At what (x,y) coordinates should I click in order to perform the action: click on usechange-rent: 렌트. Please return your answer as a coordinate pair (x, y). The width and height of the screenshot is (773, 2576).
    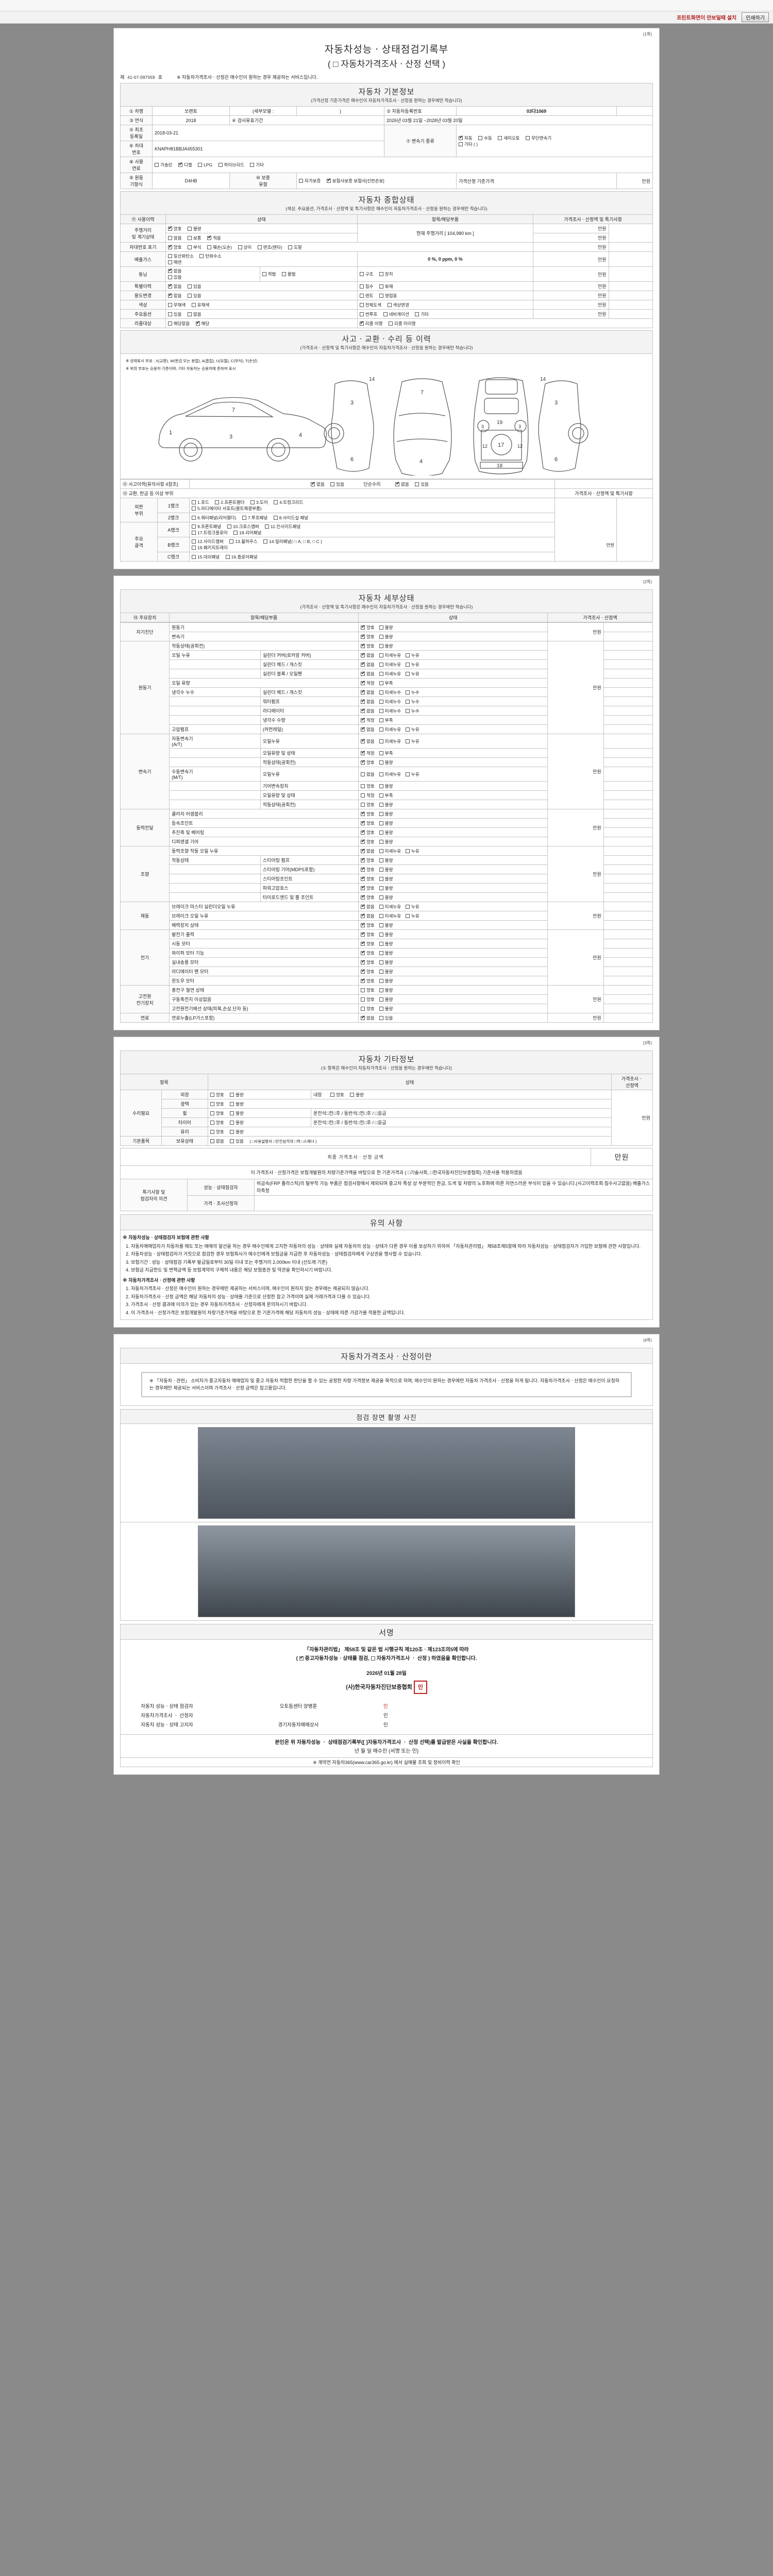
    Looking at the image, I should click on (366, 296).